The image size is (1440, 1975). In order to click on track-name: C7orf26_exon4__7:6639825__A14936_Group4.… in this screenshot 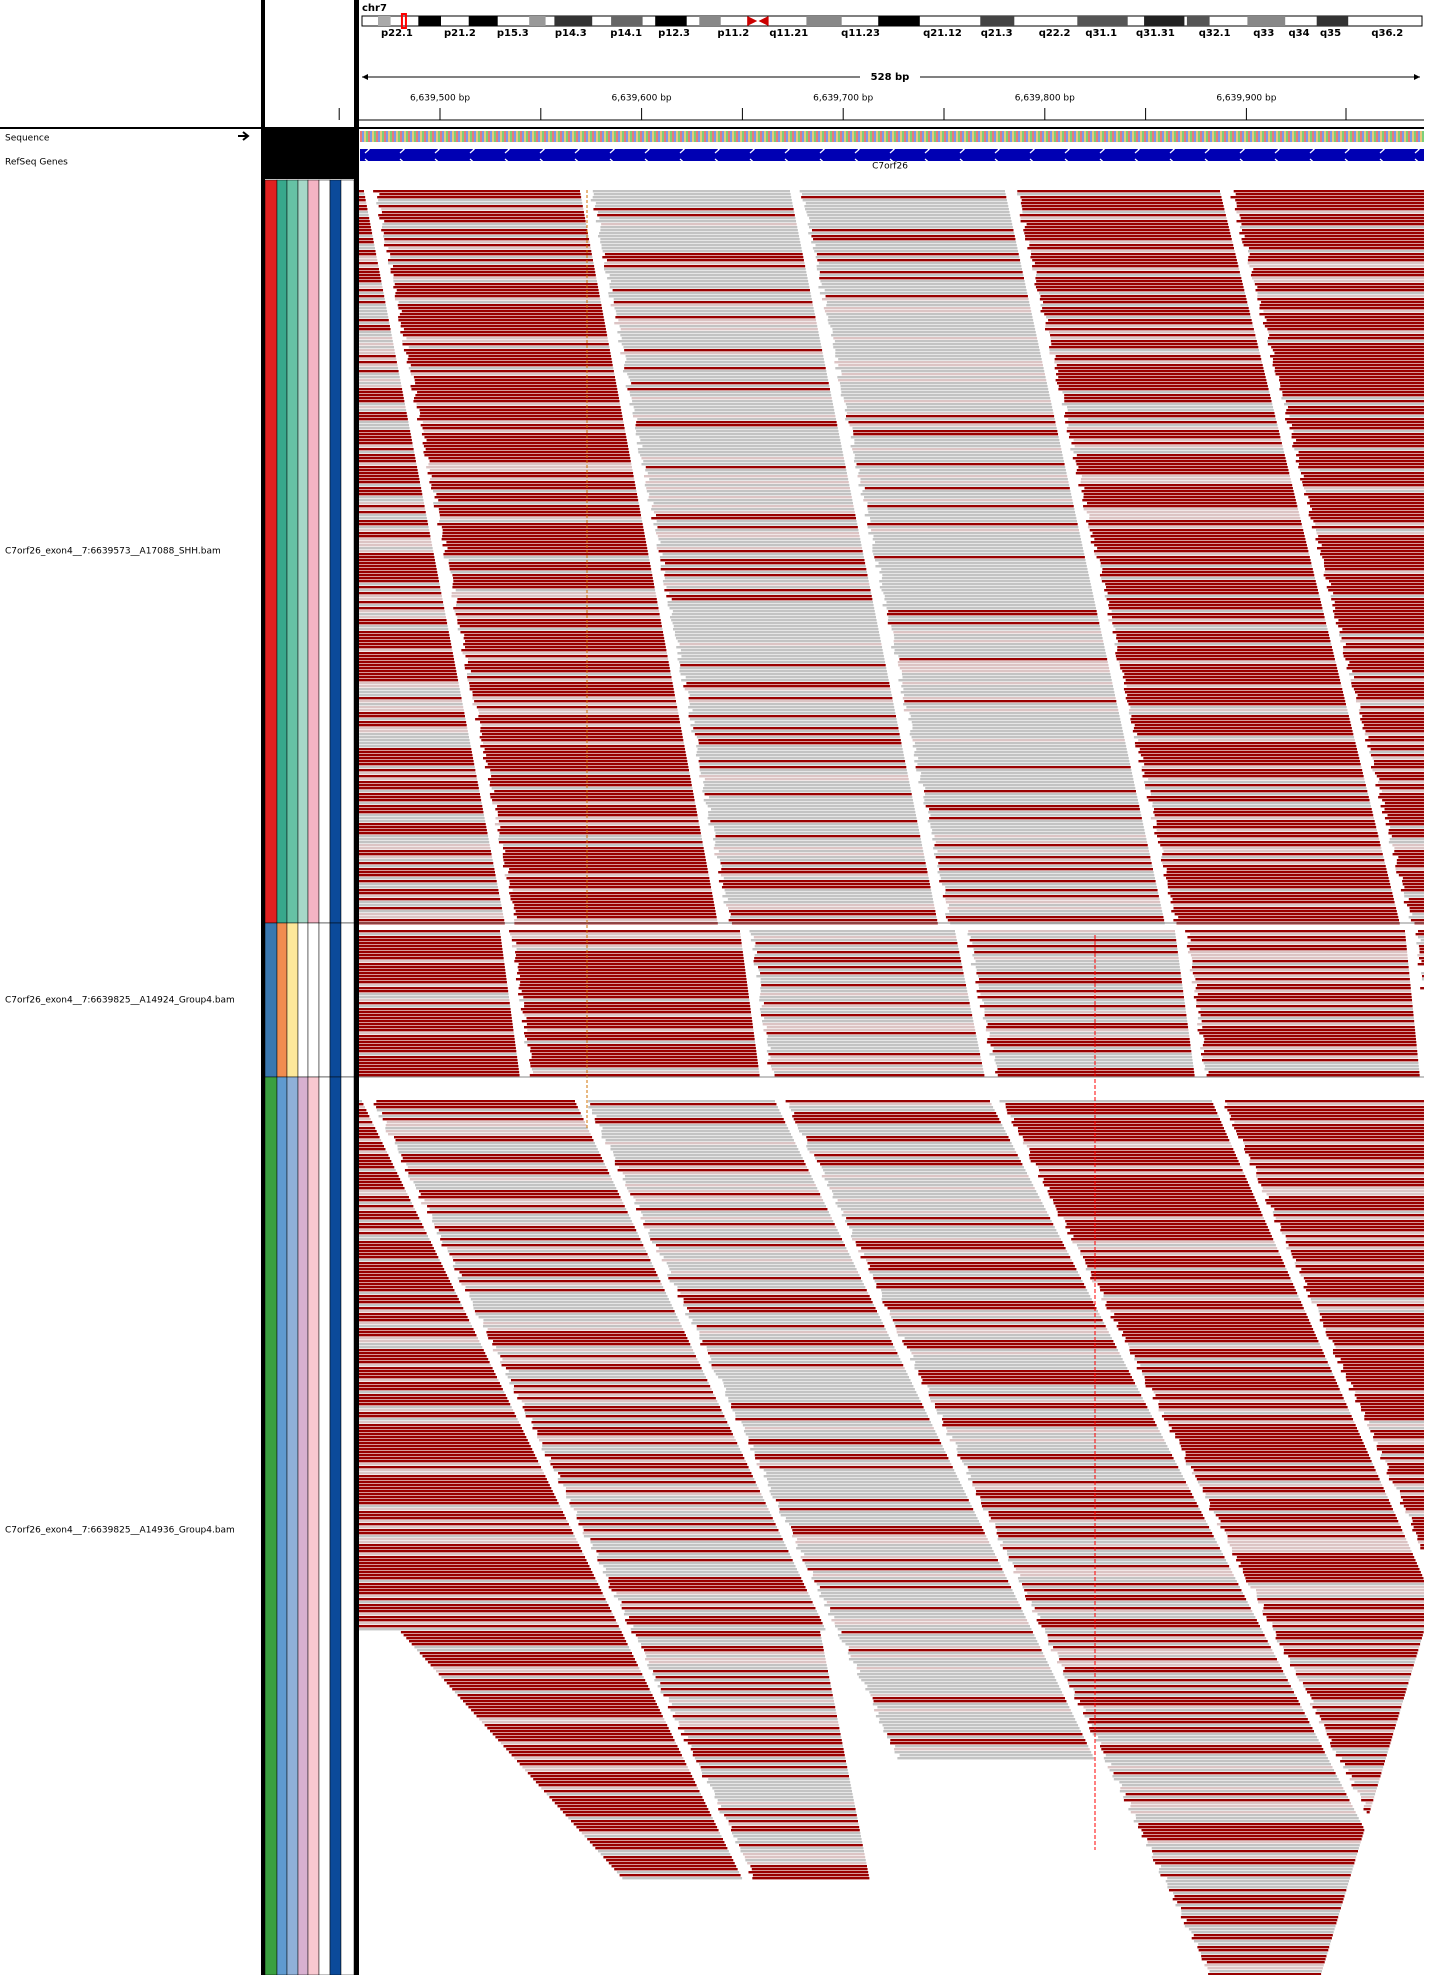, I will do `click(120, 1531)`.